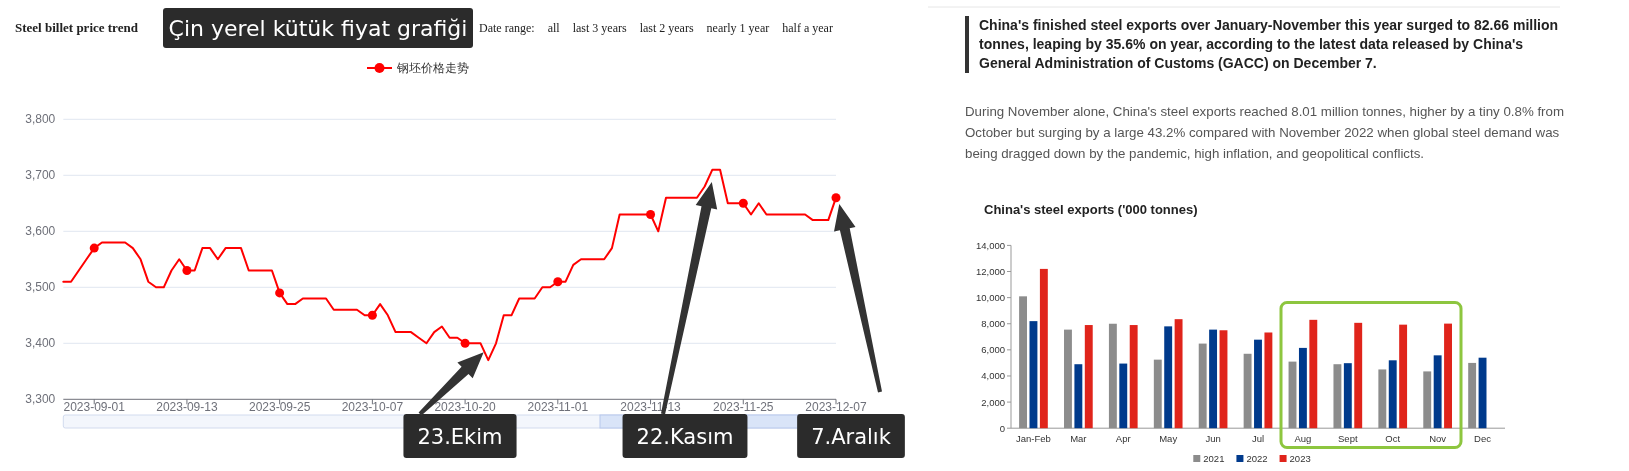  What do you see at coordinates (738, 28) in the screenshot?
I see `text: nearly 1 year` at bounding box center [738, 28].